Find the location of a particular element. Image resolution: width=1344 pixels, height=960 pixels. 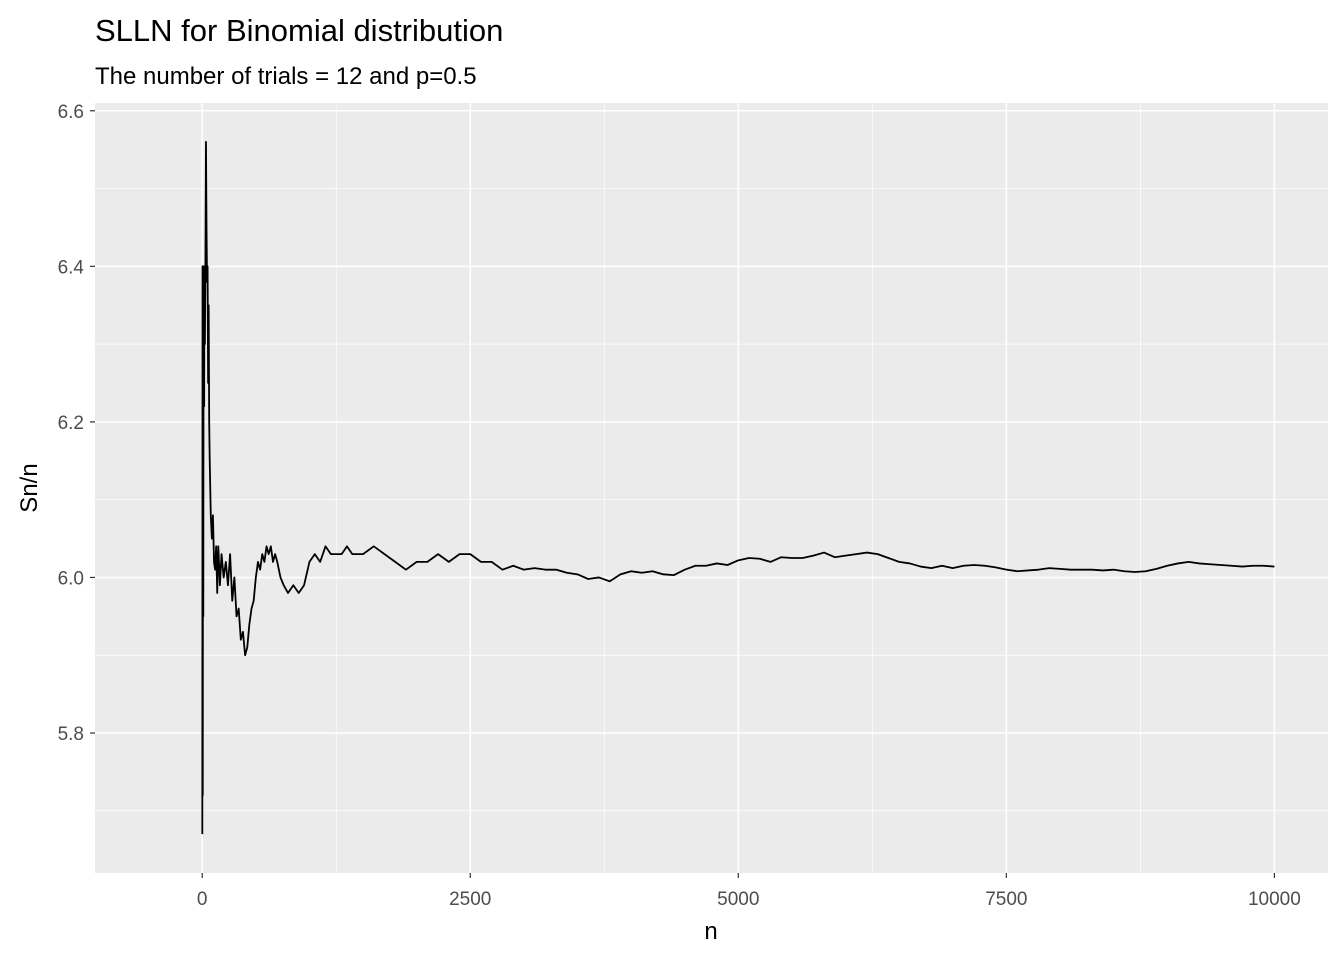

x-tick-label: 2500 is located at coordinates (470, 899).